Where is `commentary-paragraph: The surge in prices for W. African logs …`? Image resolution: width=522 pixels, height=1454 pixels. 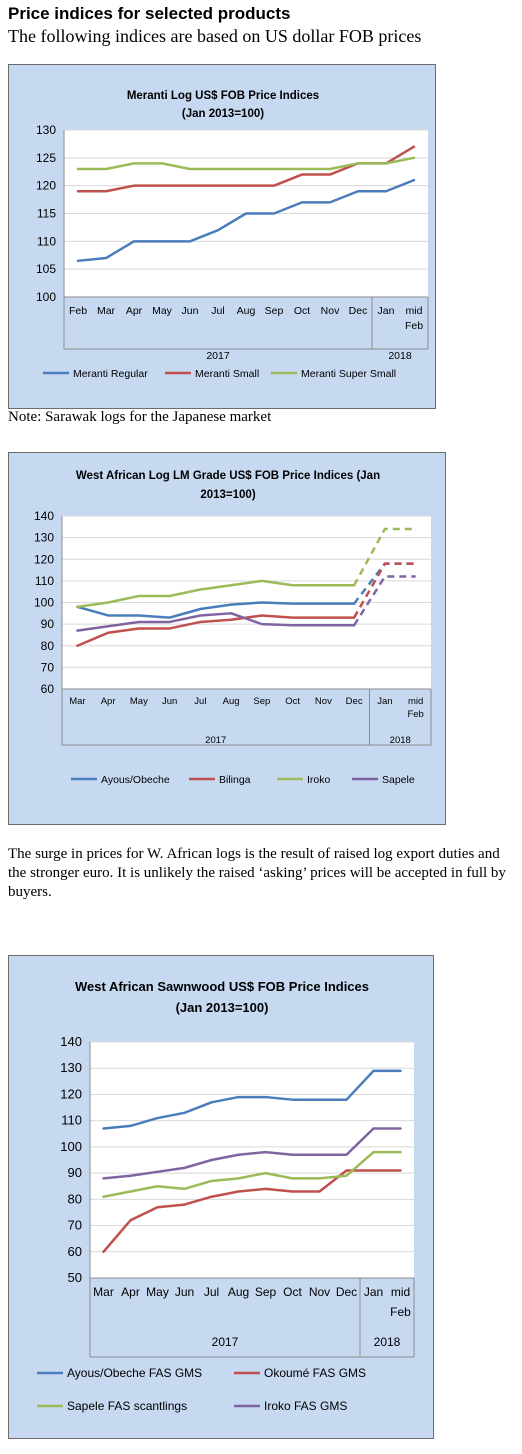 commentary-paragraph: The surge in prices for W. African logs … is located at coordinates (257, 873).